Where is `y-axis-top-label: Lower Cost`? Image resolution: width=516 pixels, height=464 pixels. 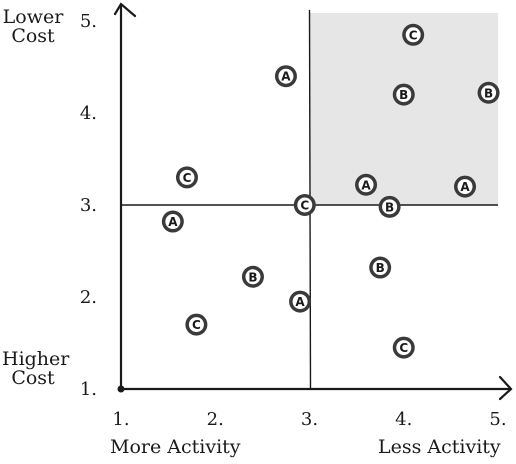
y-axis-top-label: Lower Cost is located at coordinates (33, 27).